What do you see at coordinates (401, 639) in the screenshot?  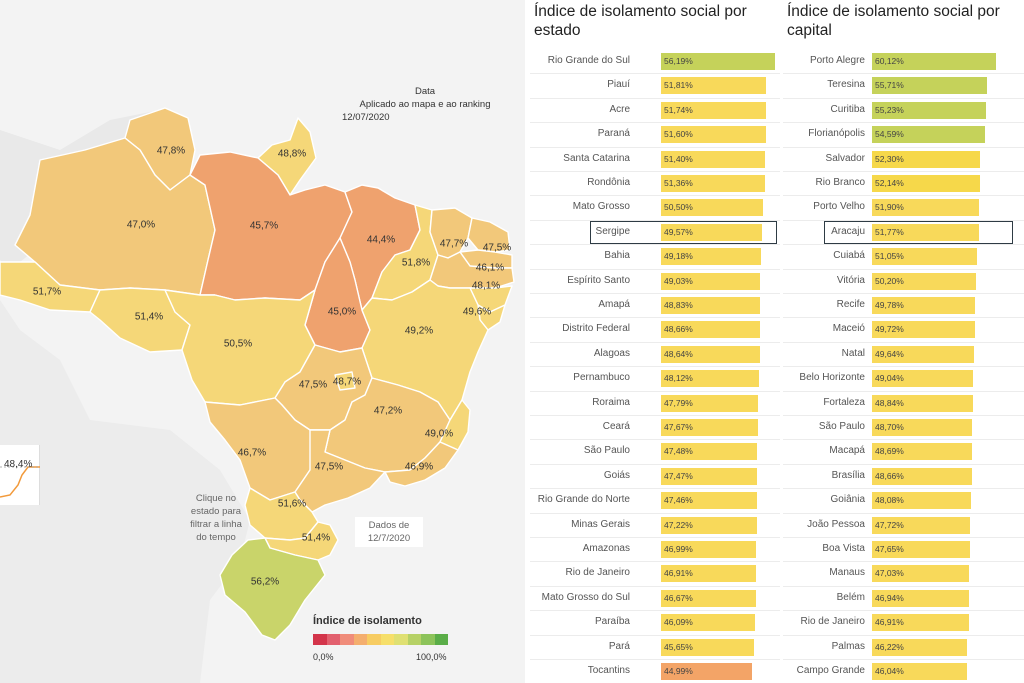 I see `legend-color-swatch` at bounding box center [401, 639].